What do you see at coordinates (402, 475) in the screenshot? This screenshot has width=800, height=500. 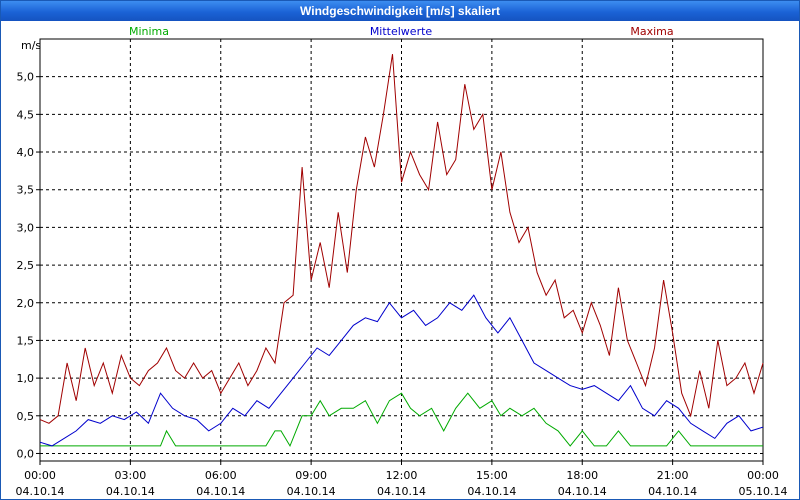 I see `x-tick-time: 12:00` at bounding box center [402, 475].